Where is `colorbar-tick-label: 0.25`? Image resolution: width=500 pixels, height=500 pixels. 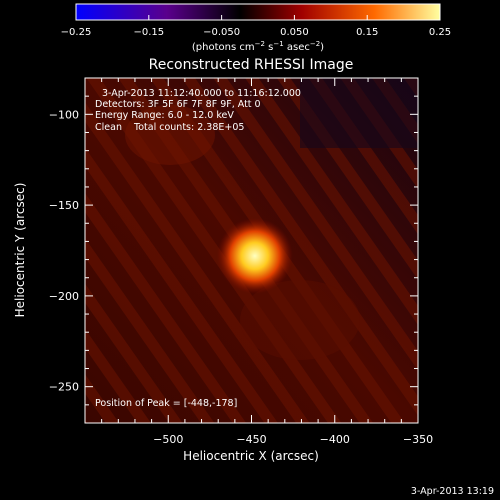 colorbar-tick-label: 0.25 is located at coordinates (440, 32).